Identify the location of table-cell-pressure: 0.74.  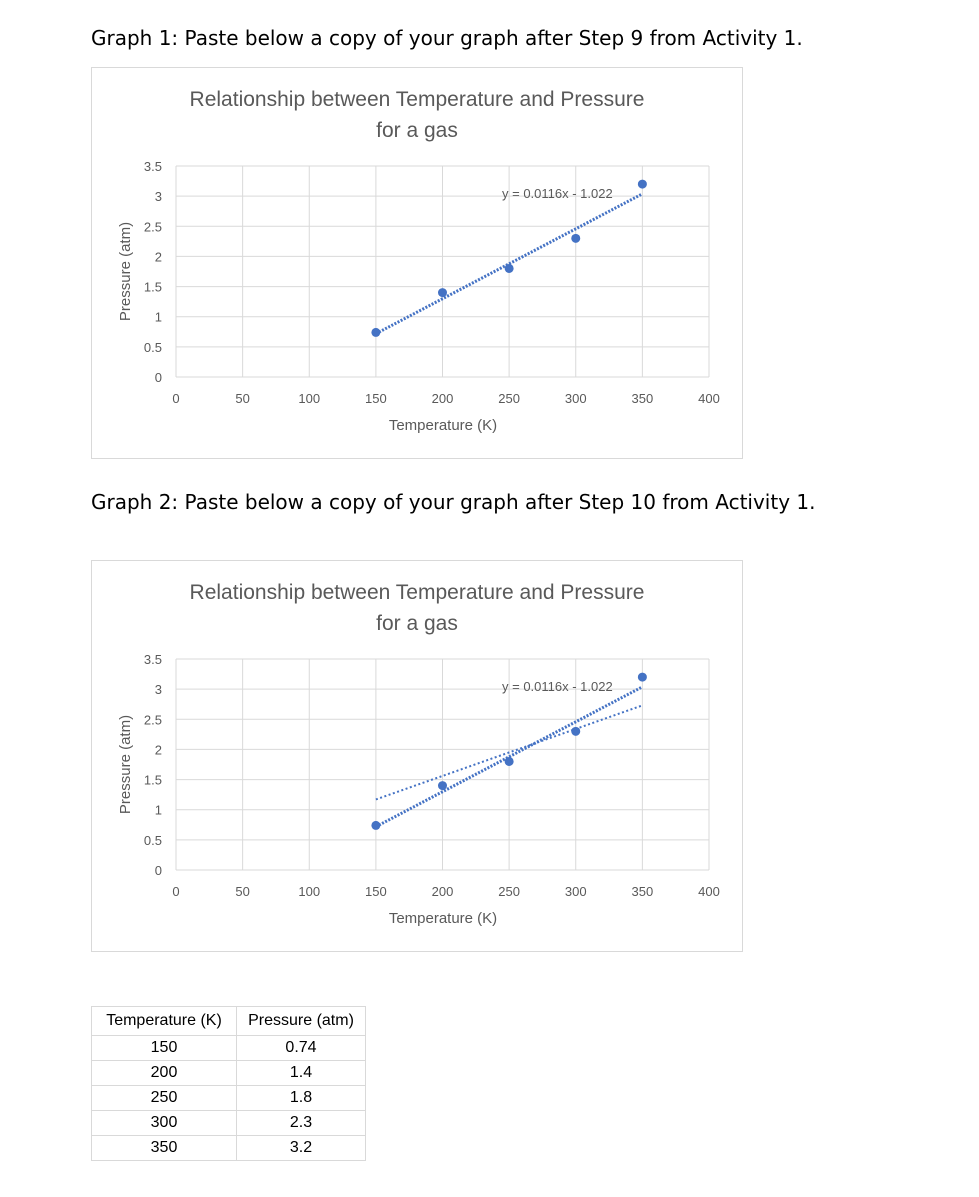
(301, 1048).